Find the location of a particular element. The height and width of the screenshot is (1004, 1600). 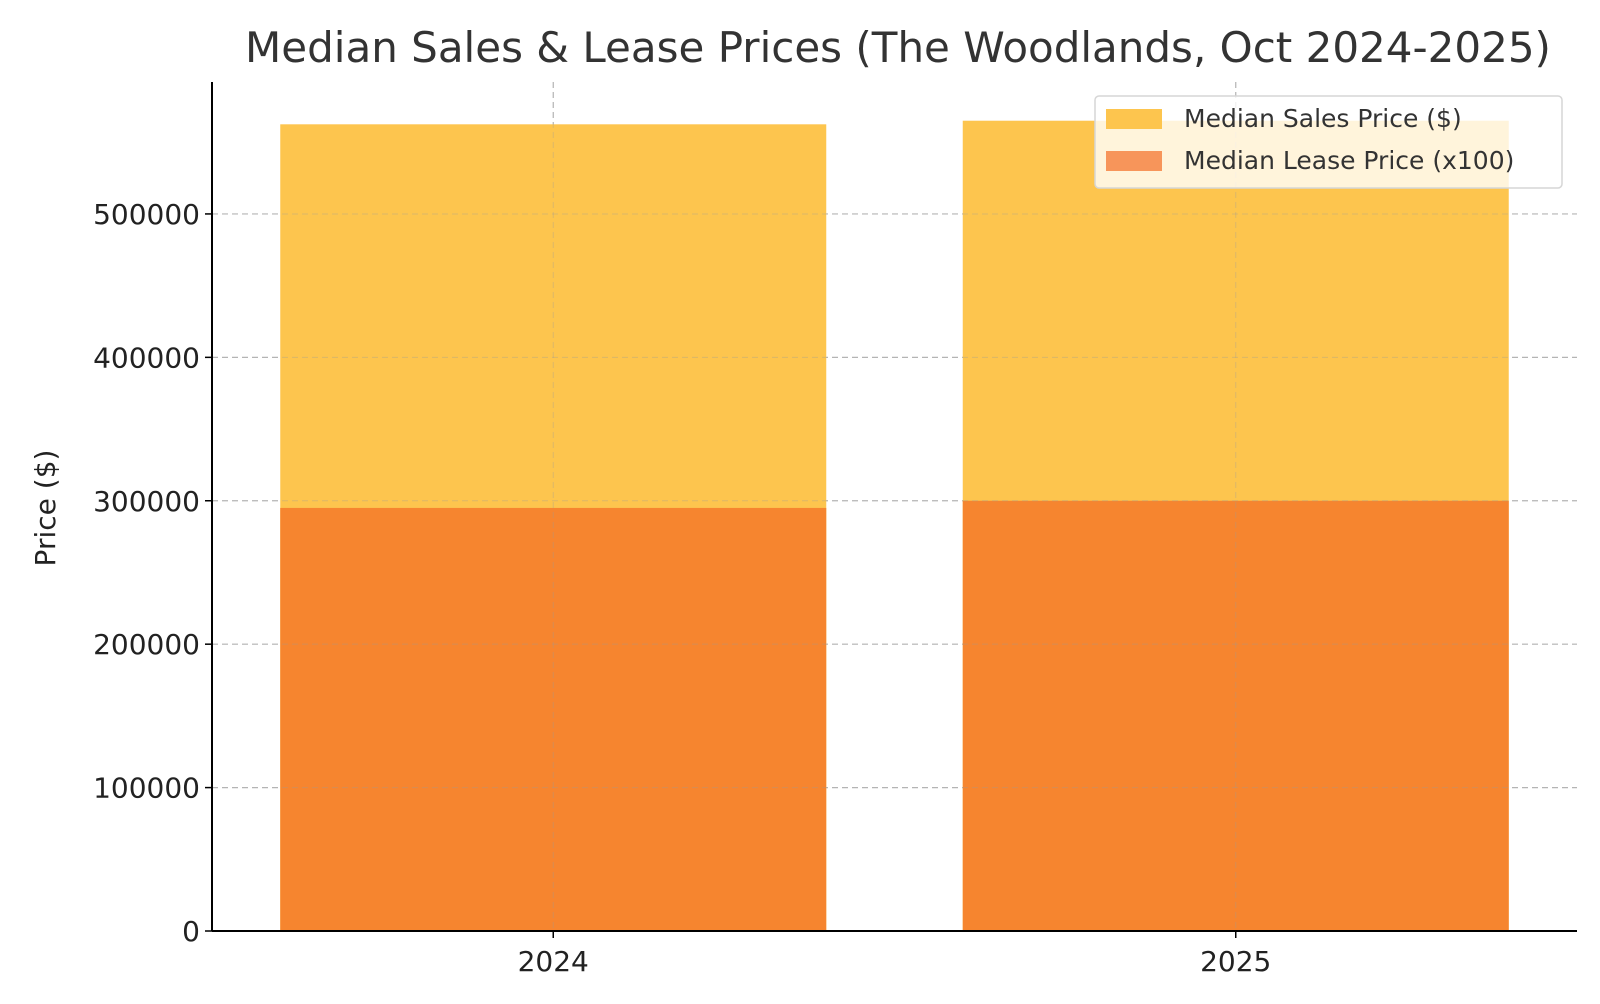

x-tick-label-0: 2024 is located at coordinates (553, 961).